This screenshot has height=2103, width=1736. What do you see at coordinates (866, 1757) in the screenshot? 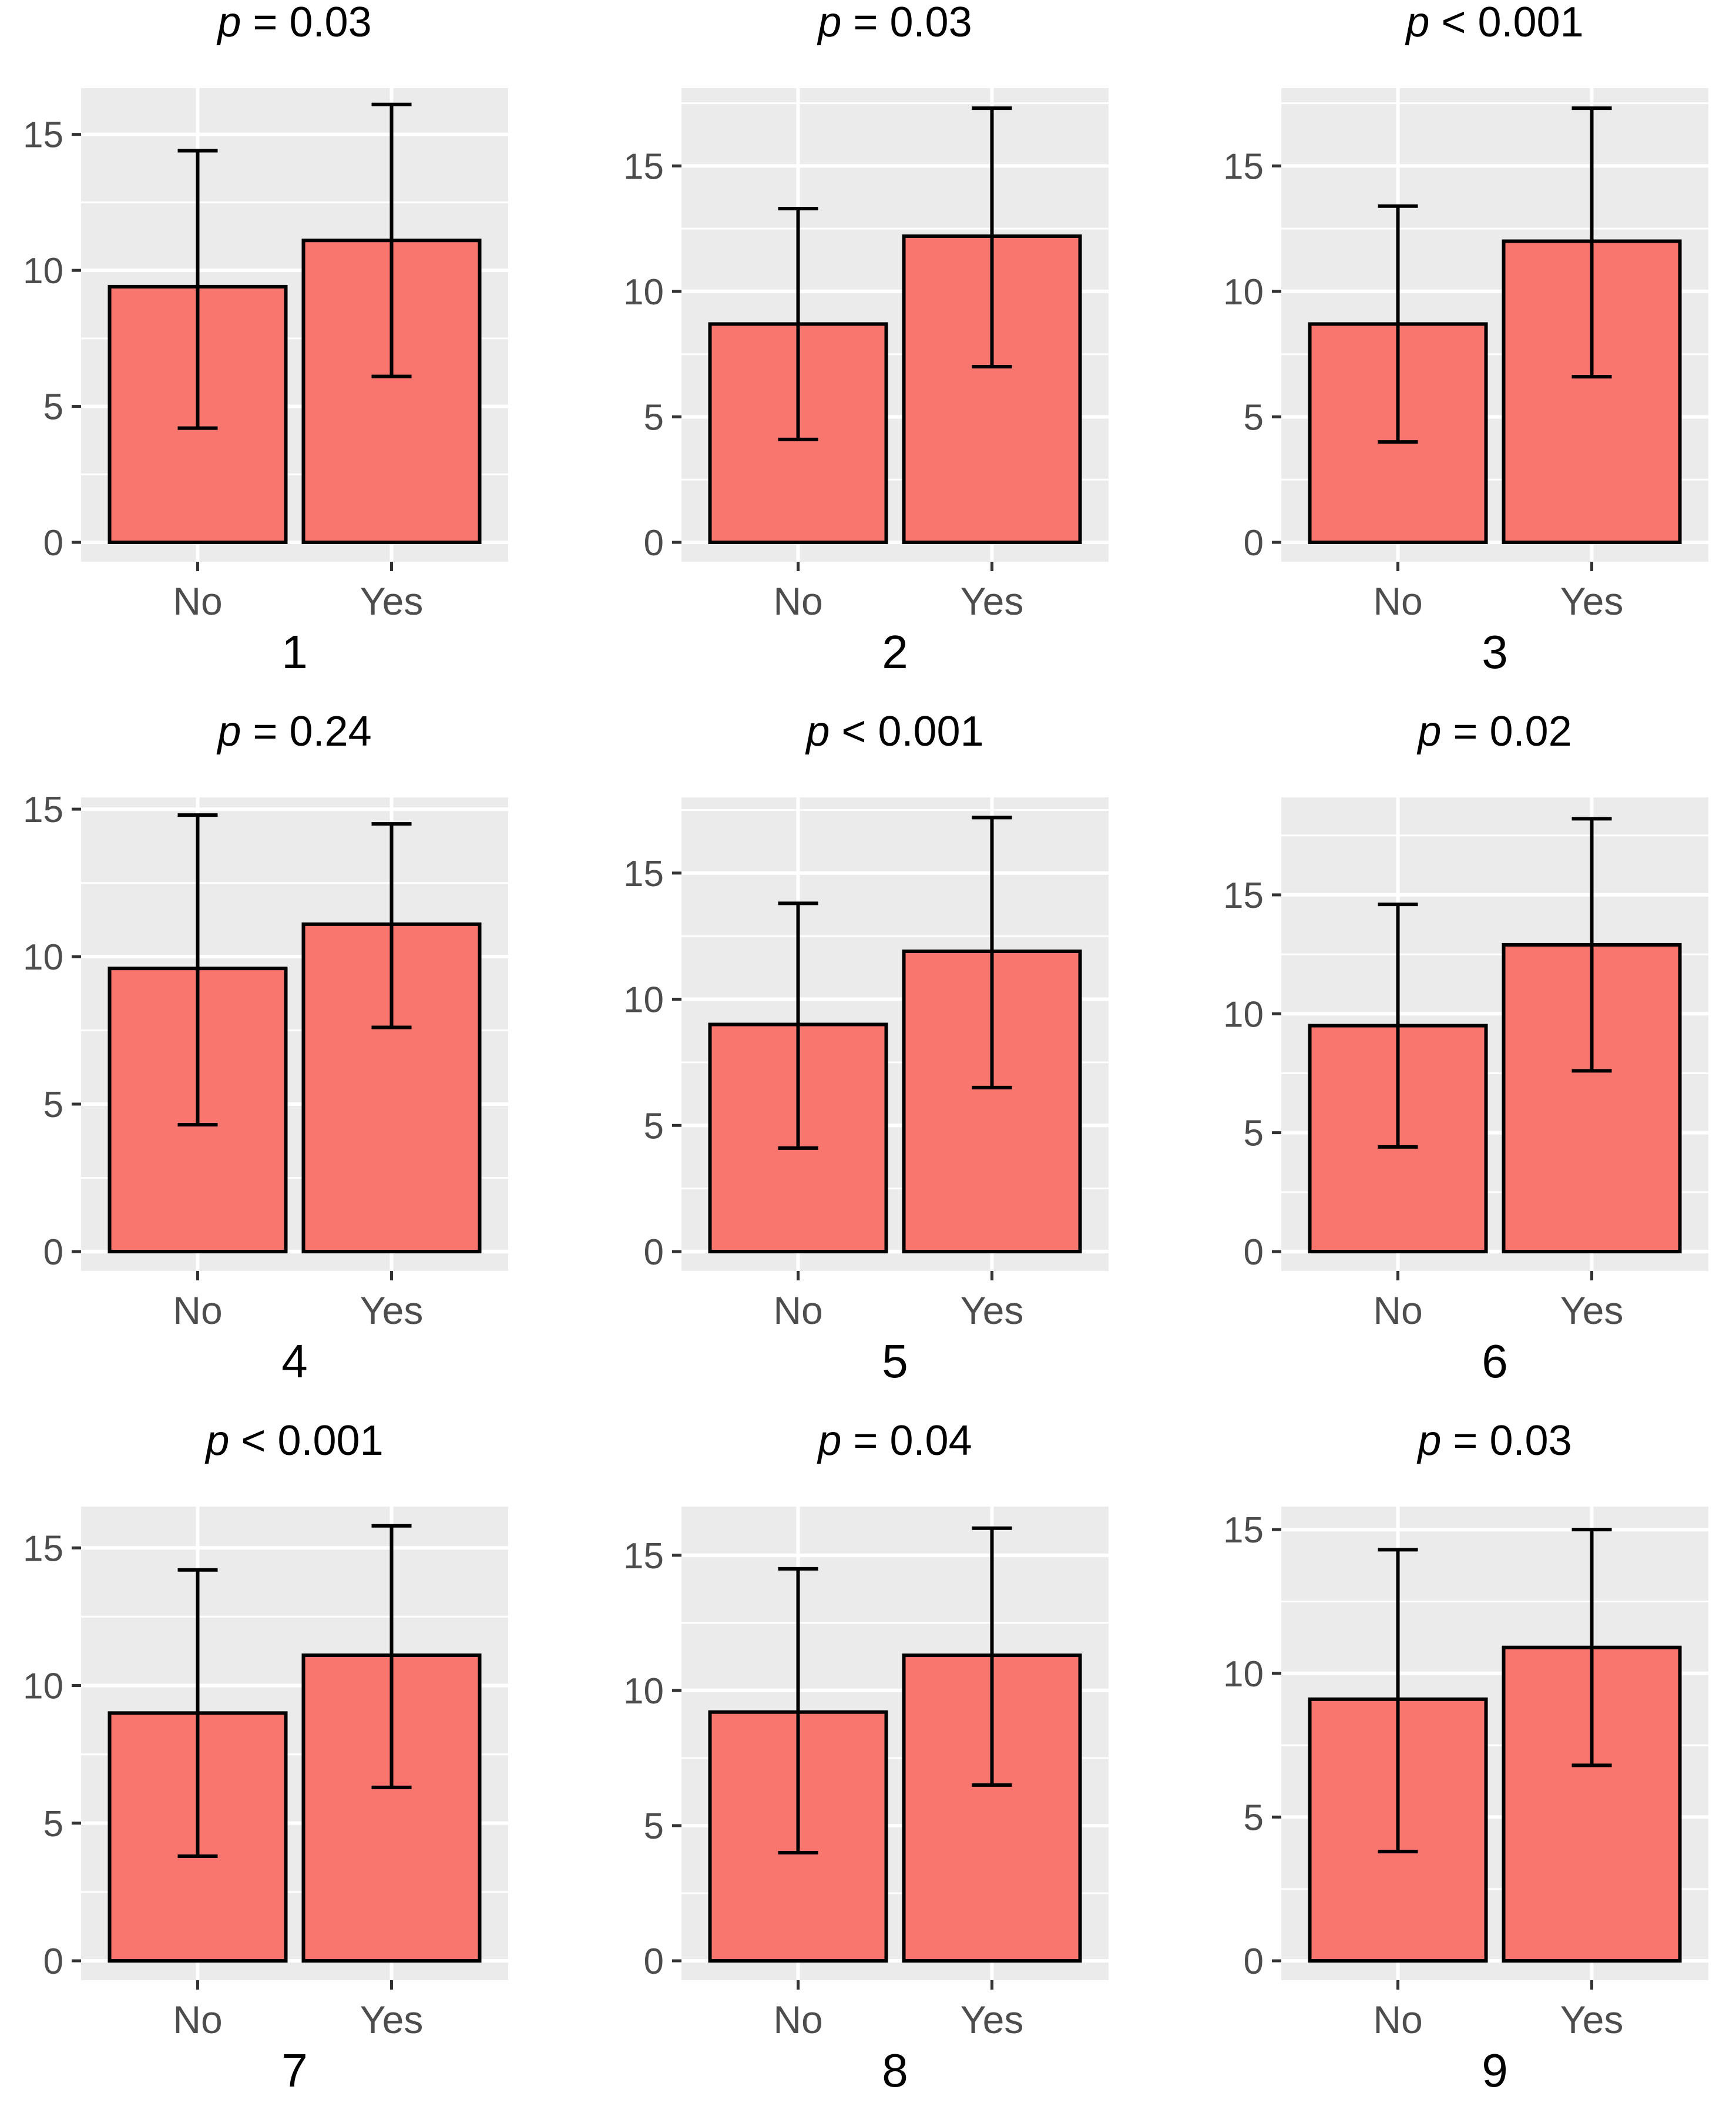
I see `chart-panel-8: 0 5 10 15 No Yes p = 0.04 8` at bounding box center [866, 1757].